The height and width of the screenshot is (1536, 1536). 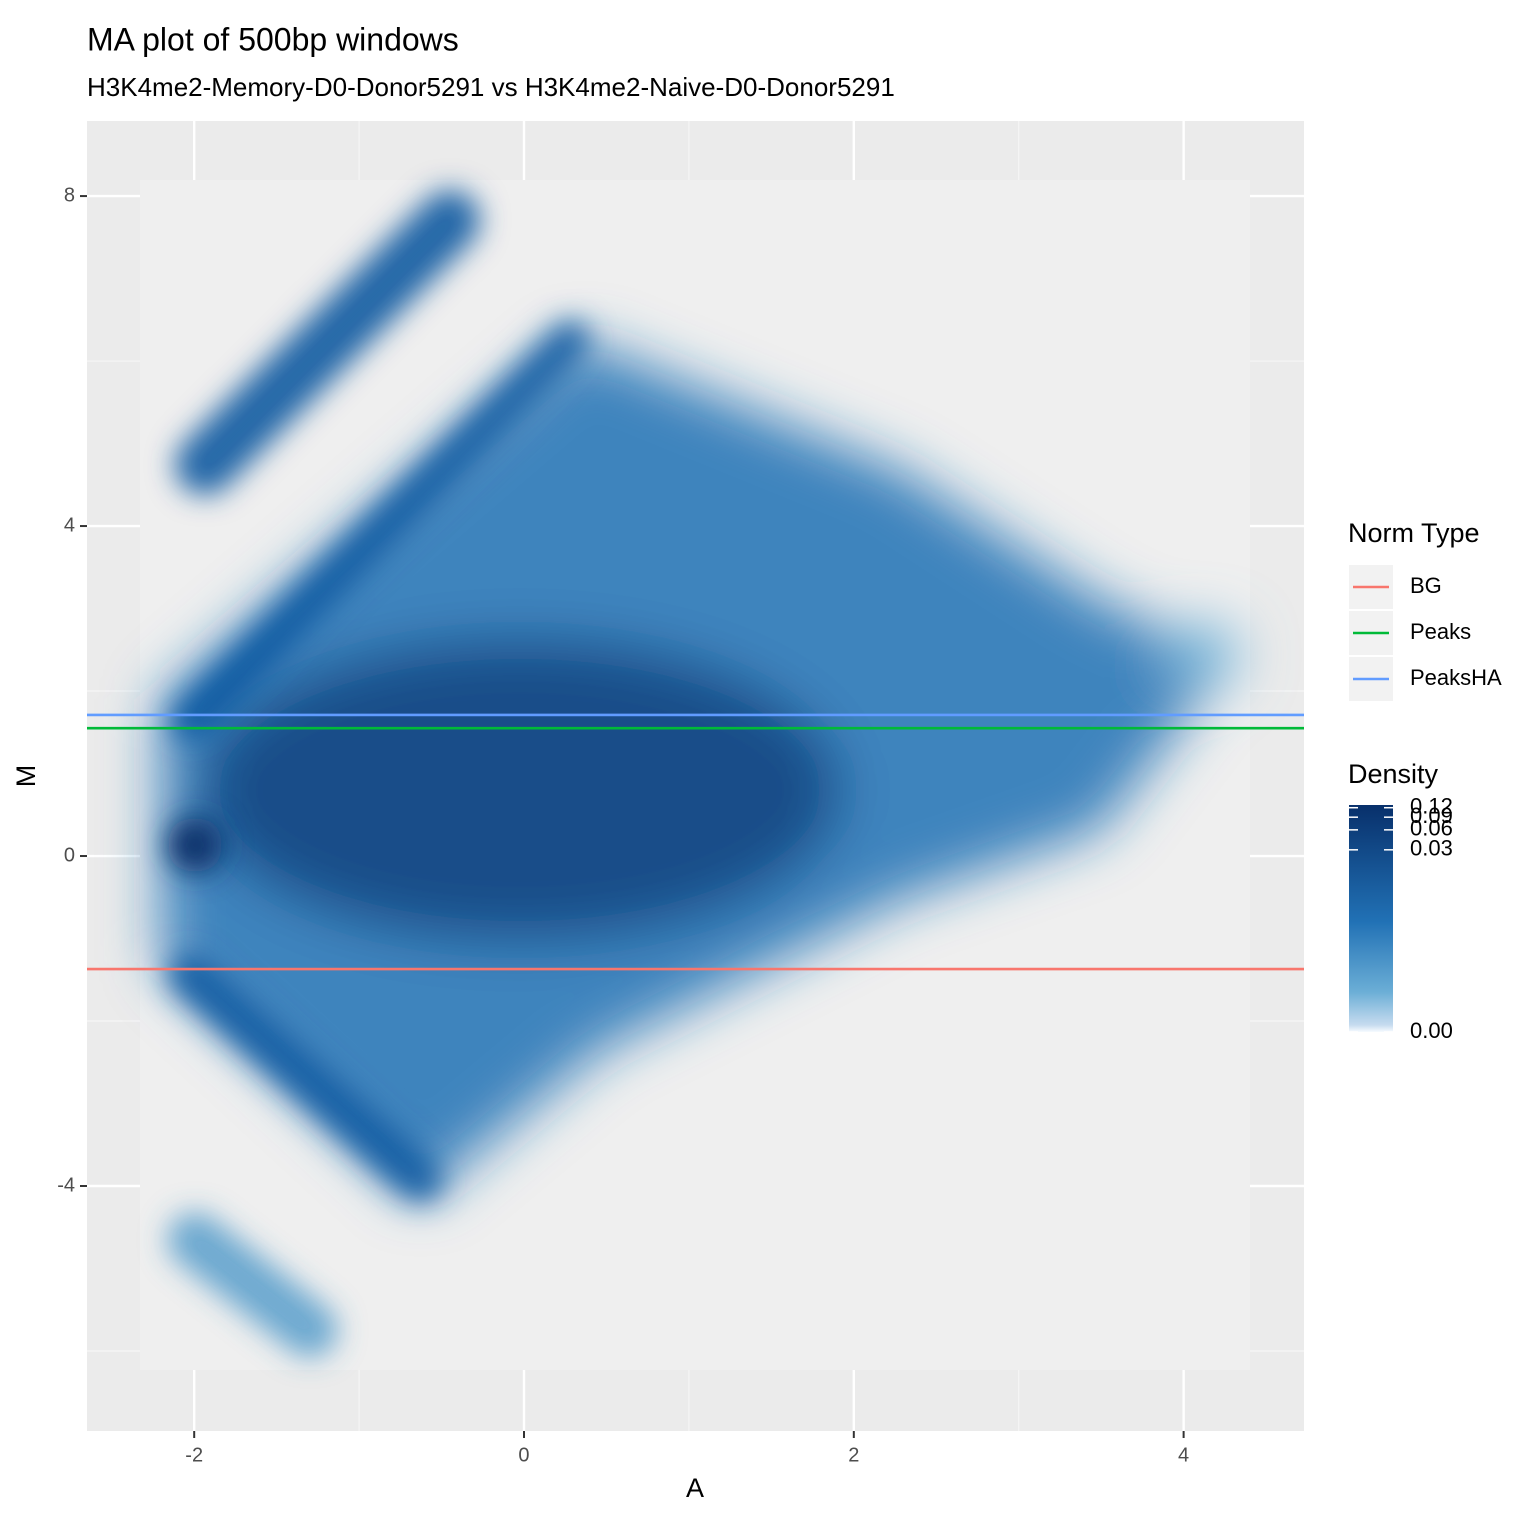 I want to click on x-tick-label: 4, so click(x=1183, y=1455).